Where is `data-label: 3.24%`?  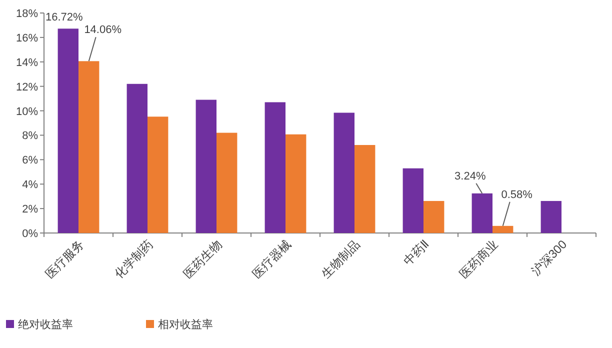
data-label: 3.24% is located at coordinates (470, 176).